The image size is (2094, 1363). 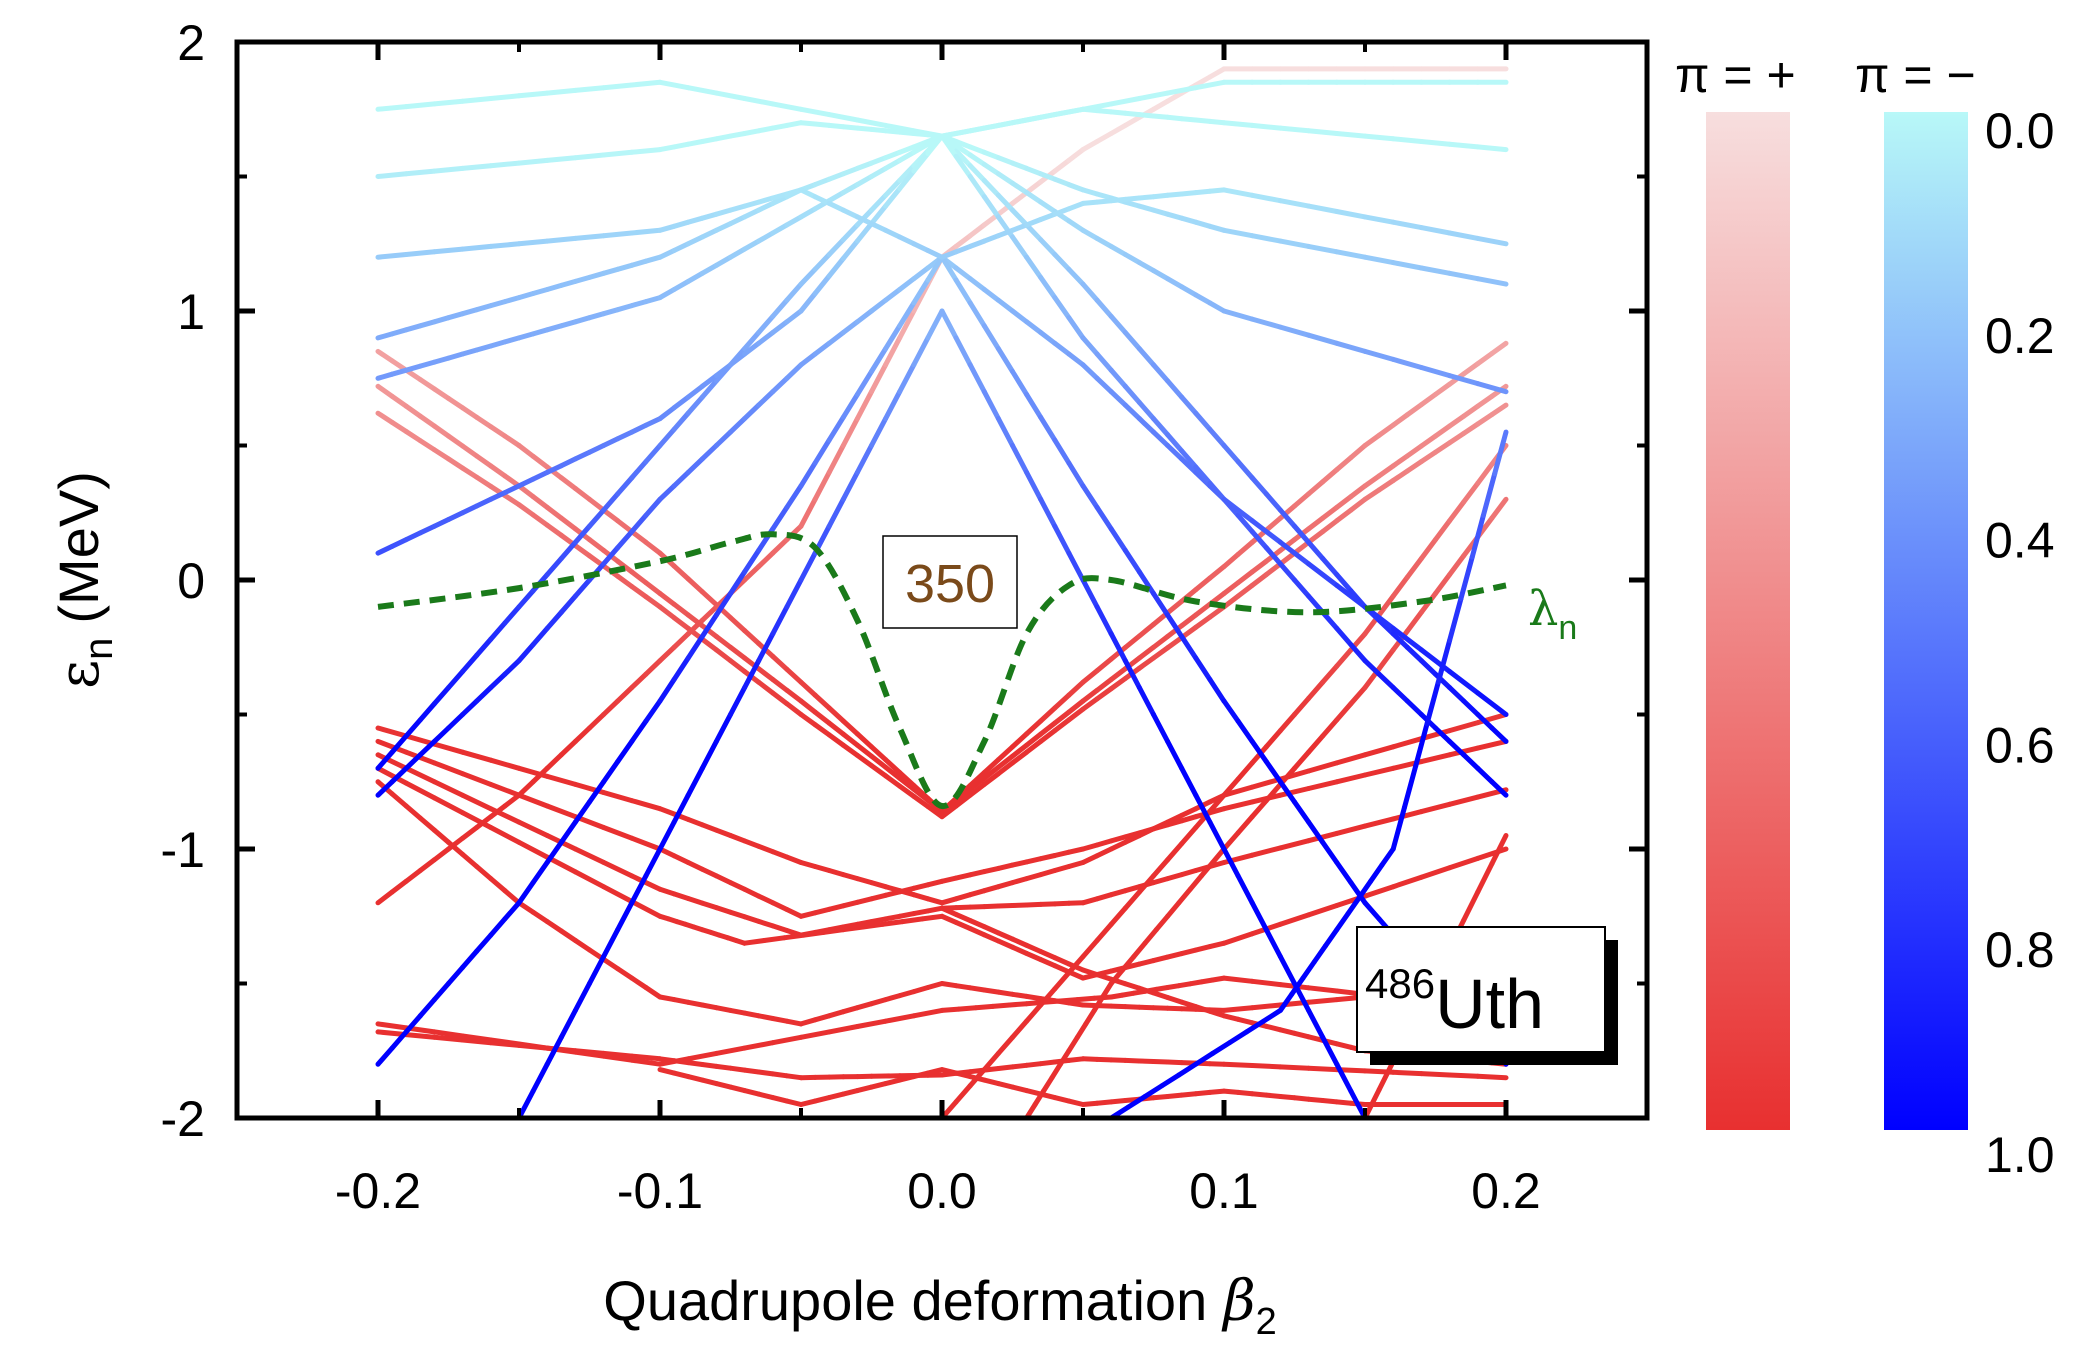 I want to click on shell-gap-label: 350, so click(x=950, y=584).